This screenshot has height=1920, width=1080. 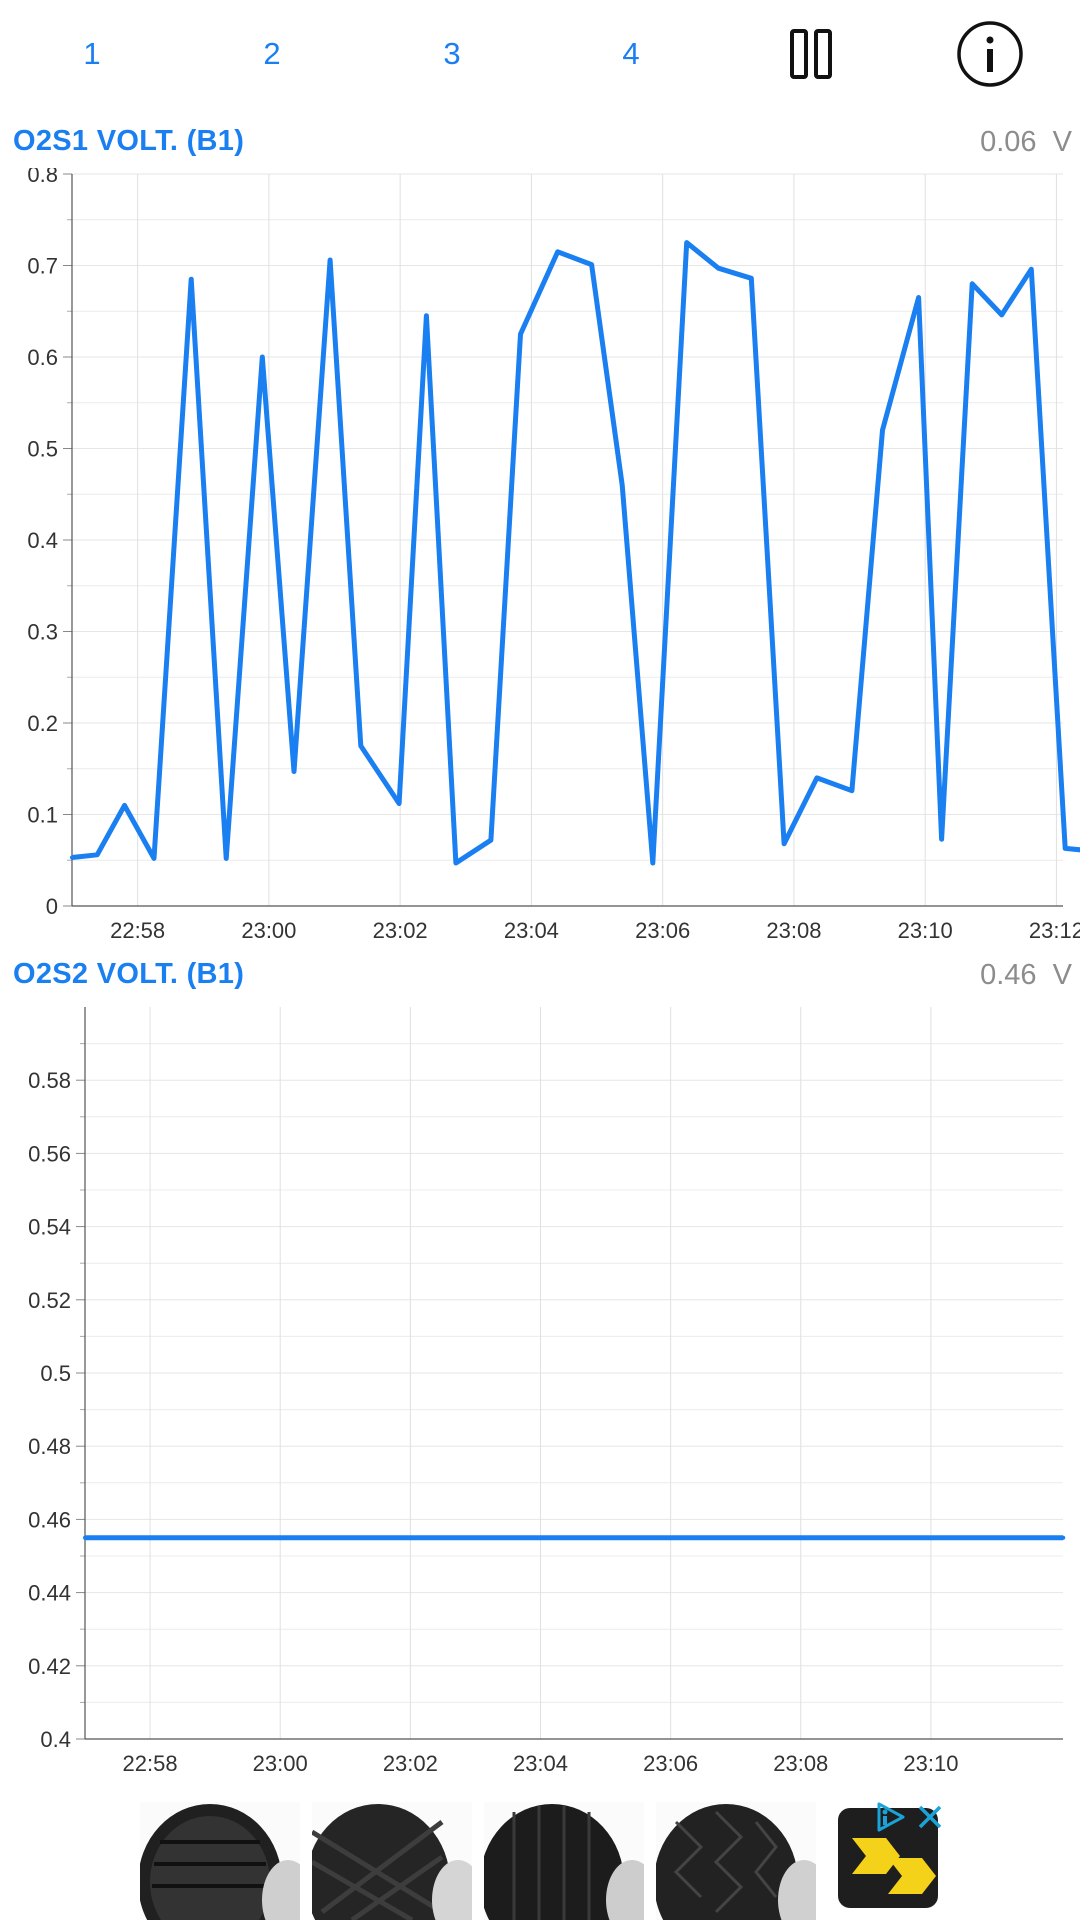 What do you see at coordinates (92, 53) in the screenshot?
I see `tab-1: 1` at bounding box center [92, 53].